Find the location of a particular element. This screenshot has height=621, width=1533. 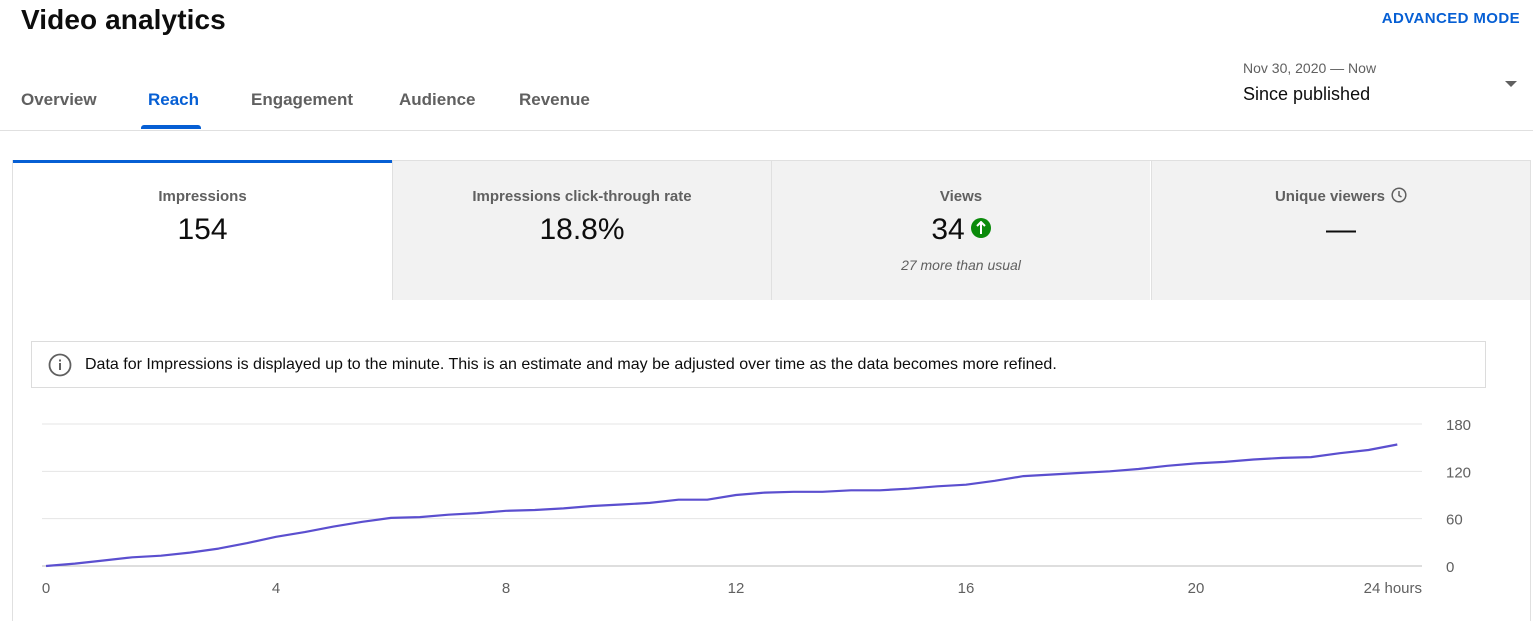

metric-note: 27 more than usual is located at coordinates (961, 265).